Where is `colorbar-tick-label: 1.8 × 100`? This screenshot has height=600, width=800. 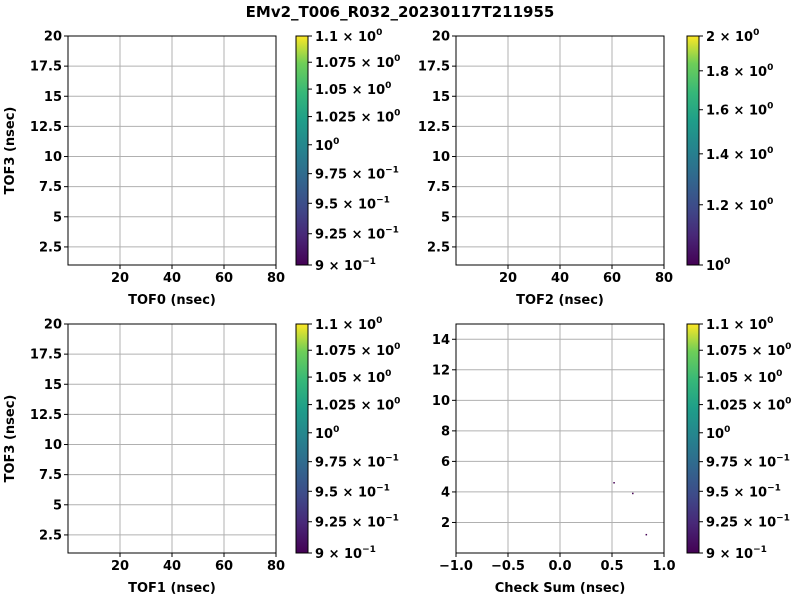
colorbar-tick-label: 1.8 × 100 is located at coordinates (739, 71).